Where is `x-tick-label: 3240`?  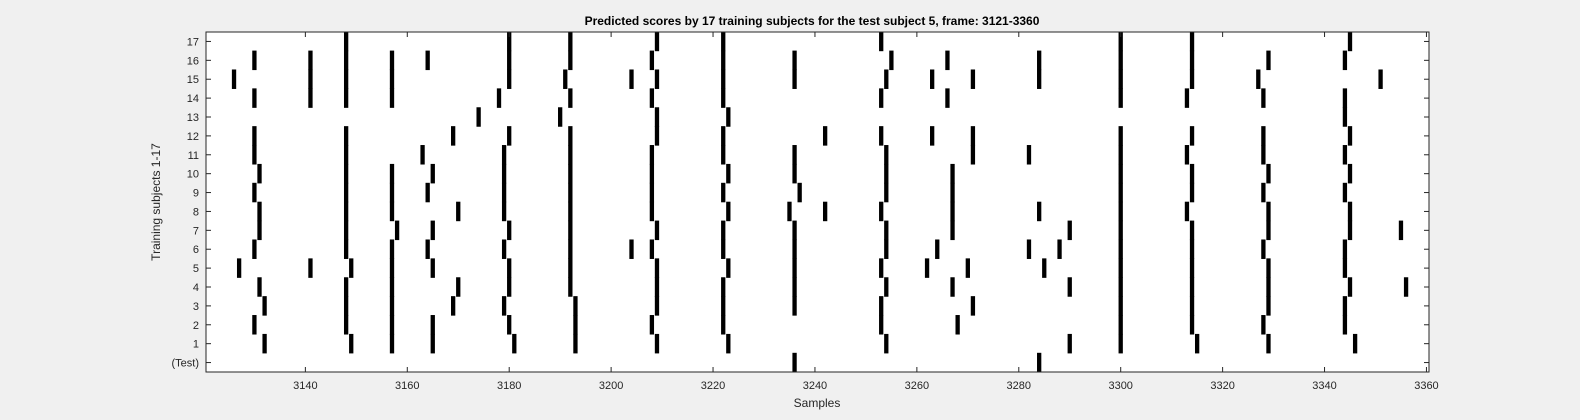 x-tick-label: 3240 is located at coordinates (815, 386).